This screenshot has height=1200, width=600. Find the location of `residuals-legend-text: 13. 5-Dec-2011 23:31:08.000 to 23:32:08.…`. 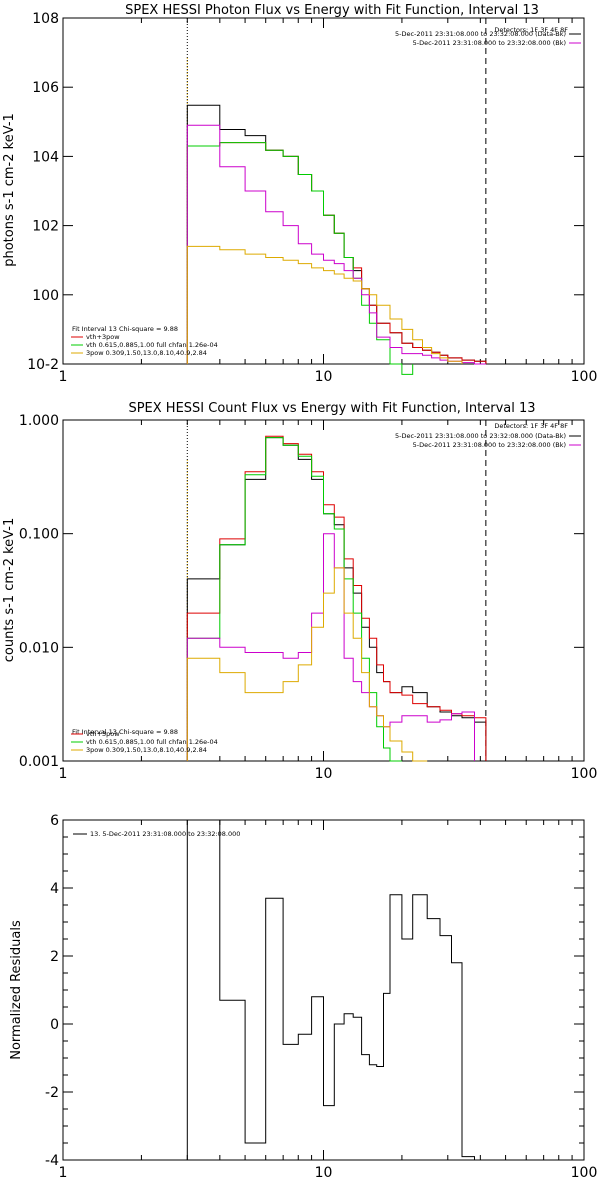

residuals-legend-text: 13. 5-Dec-2011 23:31:08.000 to 23:32:08.… is located at coordinates (165, 834).